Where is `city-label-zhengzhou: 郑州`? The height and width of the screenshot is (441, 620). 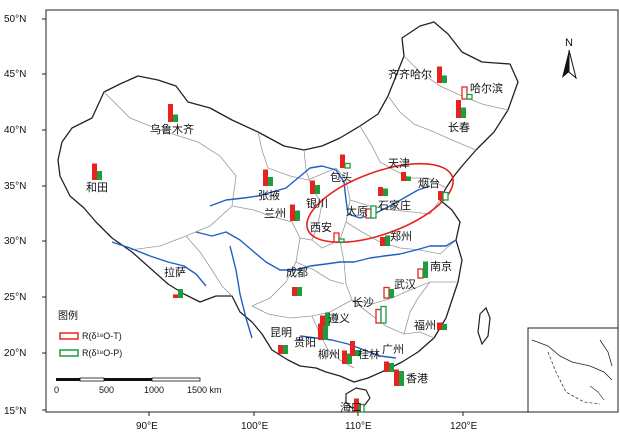
city-label-zhengzhou: 郑州 is located at coordinates (401, 236).